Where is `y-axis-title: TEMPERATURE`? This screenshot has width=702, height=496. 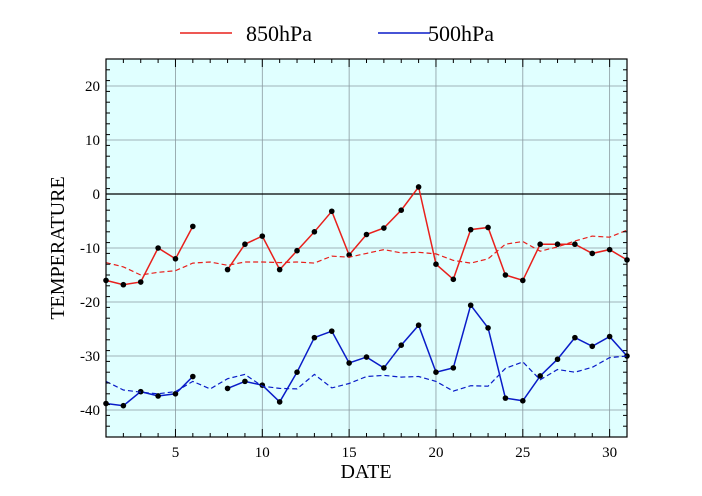
y-axis-title: TEMPERATURE is located at coordinates (58, 247).